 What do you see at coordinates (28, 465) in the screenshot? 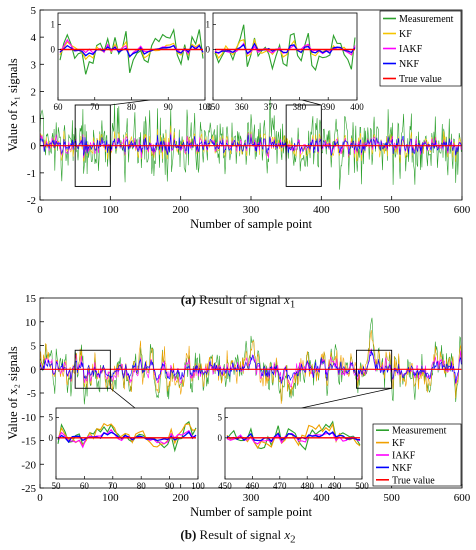
I see `y-tick-label: -20` at bounding box center [28, 465].